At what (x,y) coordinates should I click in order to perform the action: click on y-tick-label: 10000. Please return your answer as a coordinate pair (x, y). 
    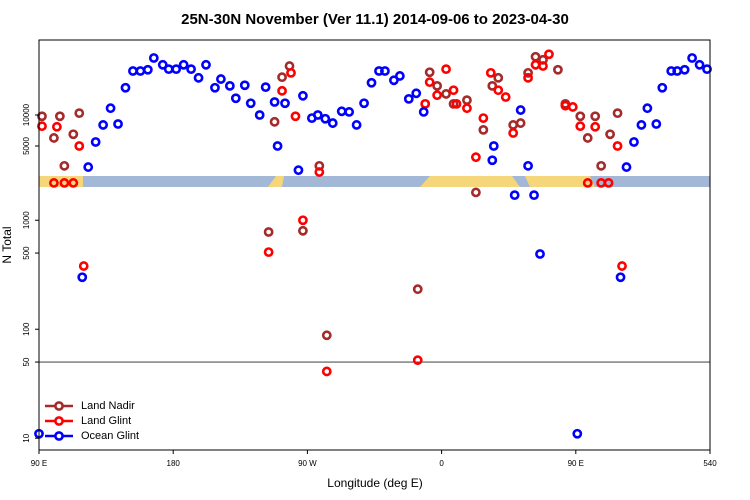
    Looking at the image, I should click on (26, 114).